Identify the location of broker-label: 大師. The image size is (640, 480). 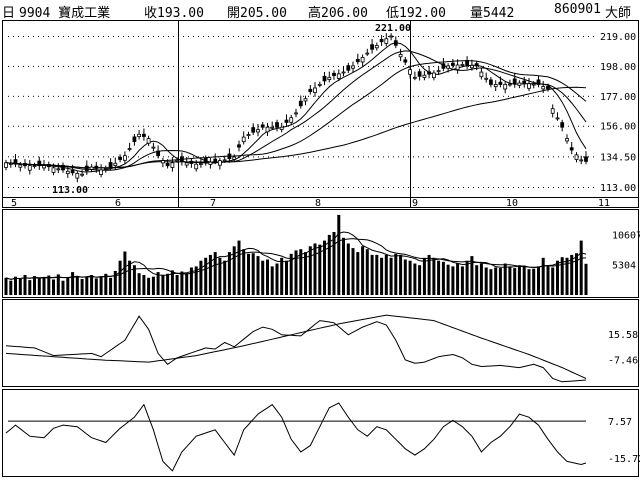
(618, 13).